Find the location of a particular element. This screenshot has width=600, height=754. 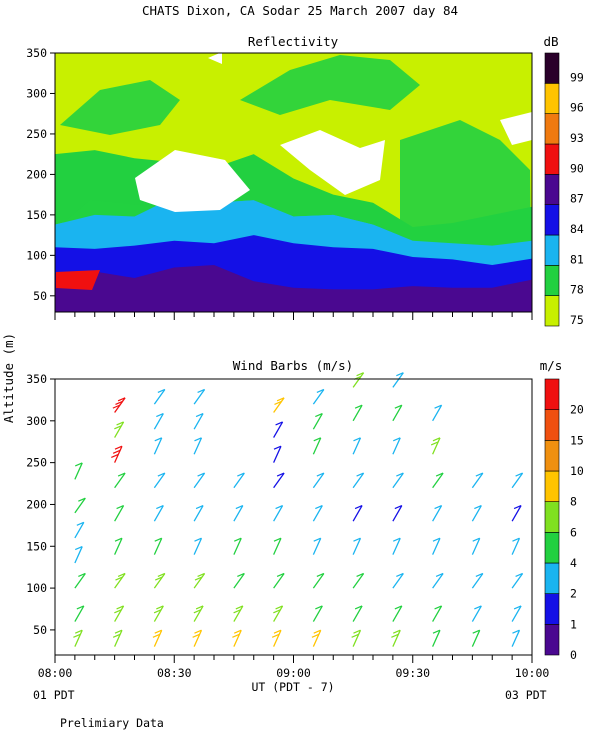

y-tick-label: 300 is located at coordinates (36, 93).